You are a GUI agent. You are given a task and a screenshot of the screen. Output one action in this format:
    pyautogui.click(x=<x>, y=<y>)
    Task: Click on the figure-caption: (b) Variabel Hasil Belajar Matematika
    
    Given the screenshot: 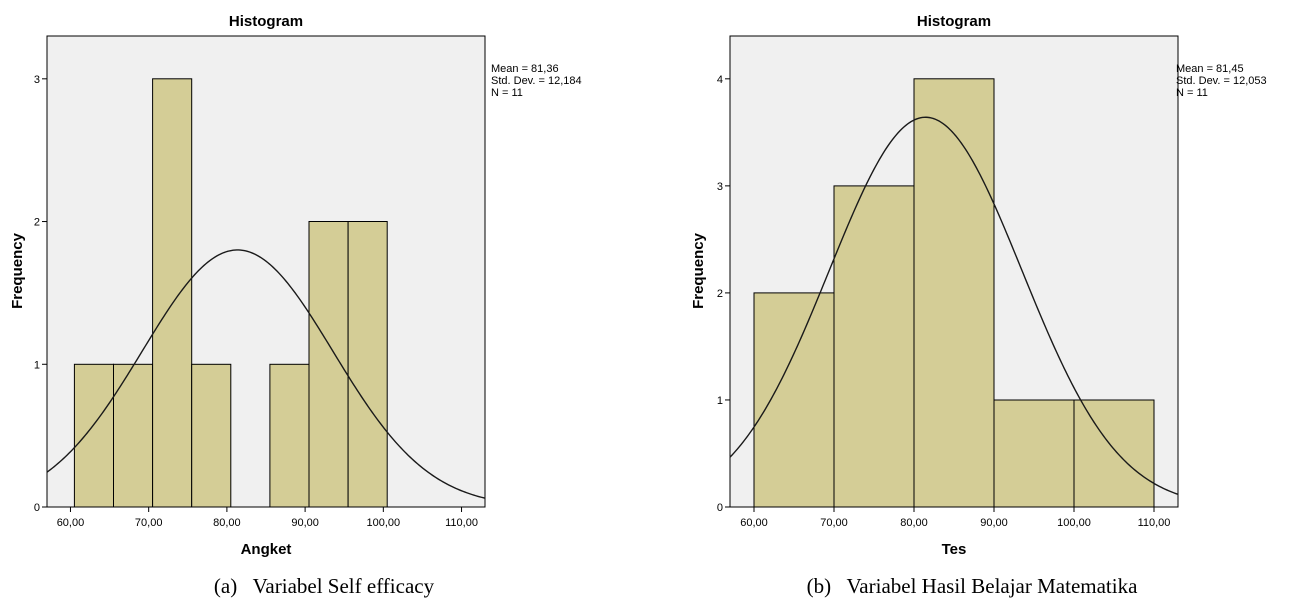 What is the action you would take?
    pyautogui.click(x=972, y=586)
    